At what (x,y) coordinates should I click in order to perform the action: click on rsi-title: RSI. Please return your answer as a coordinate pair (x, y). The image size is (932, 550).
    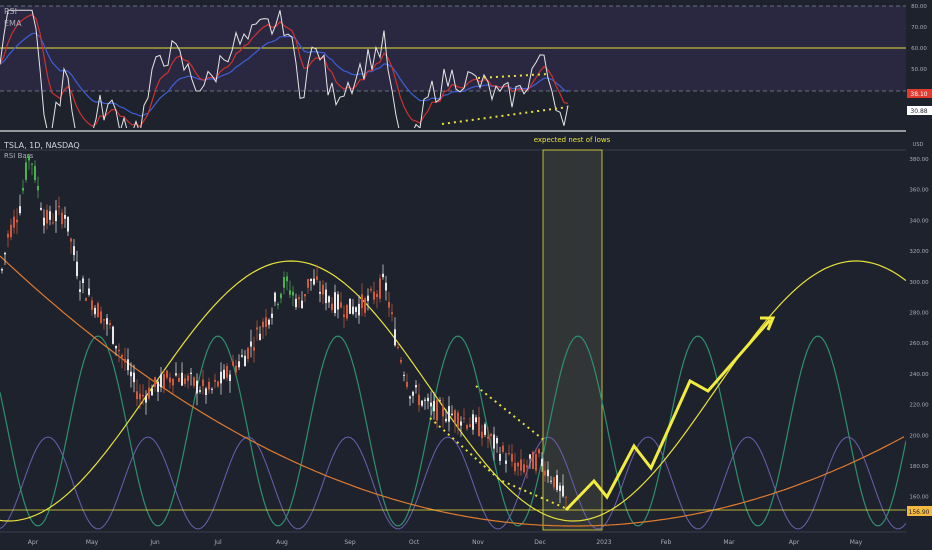
    Looking at the image, I should click on (10, 11).